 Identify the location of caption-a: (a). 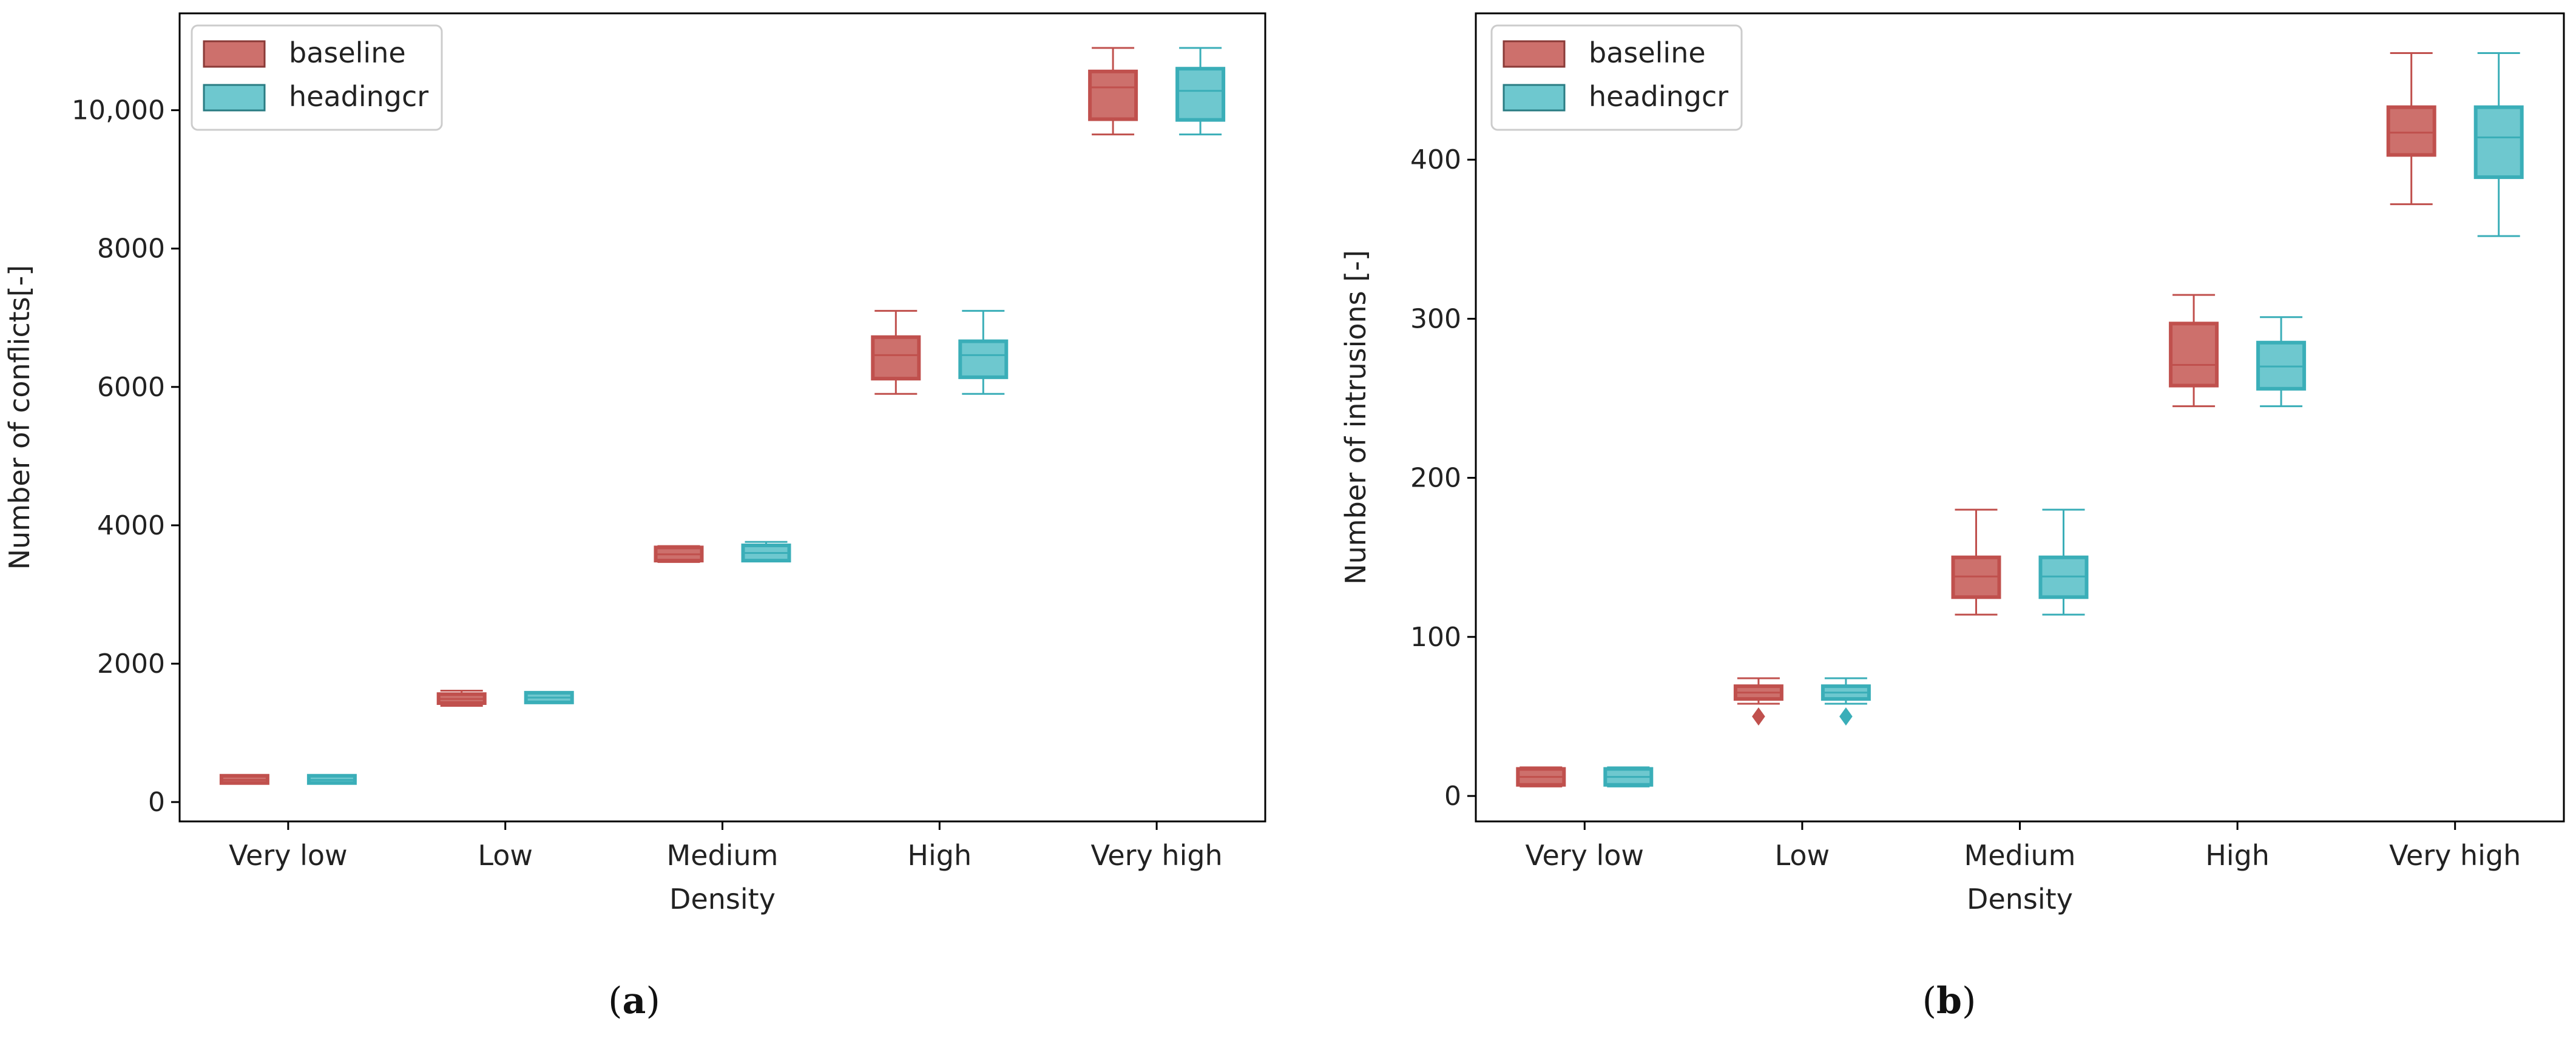
(634, 1001).